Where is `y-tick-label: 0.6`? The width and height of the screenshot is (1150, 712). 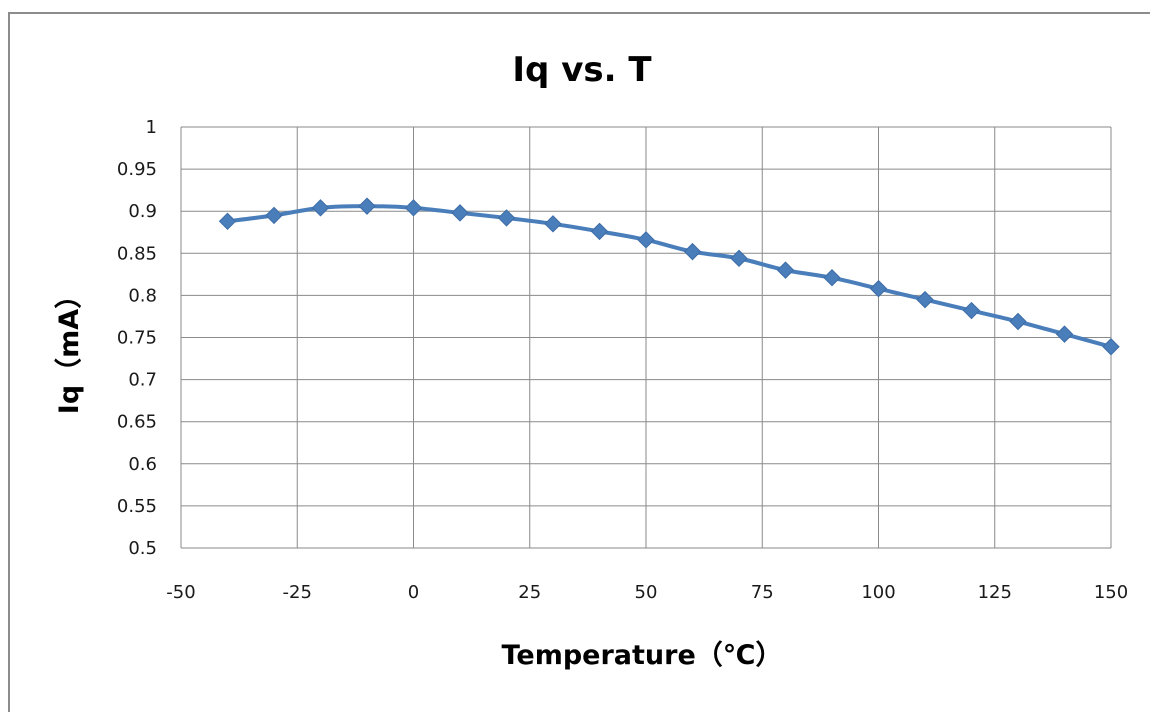
y-tick-label: 0.6 is located at coordinates (142, 464).